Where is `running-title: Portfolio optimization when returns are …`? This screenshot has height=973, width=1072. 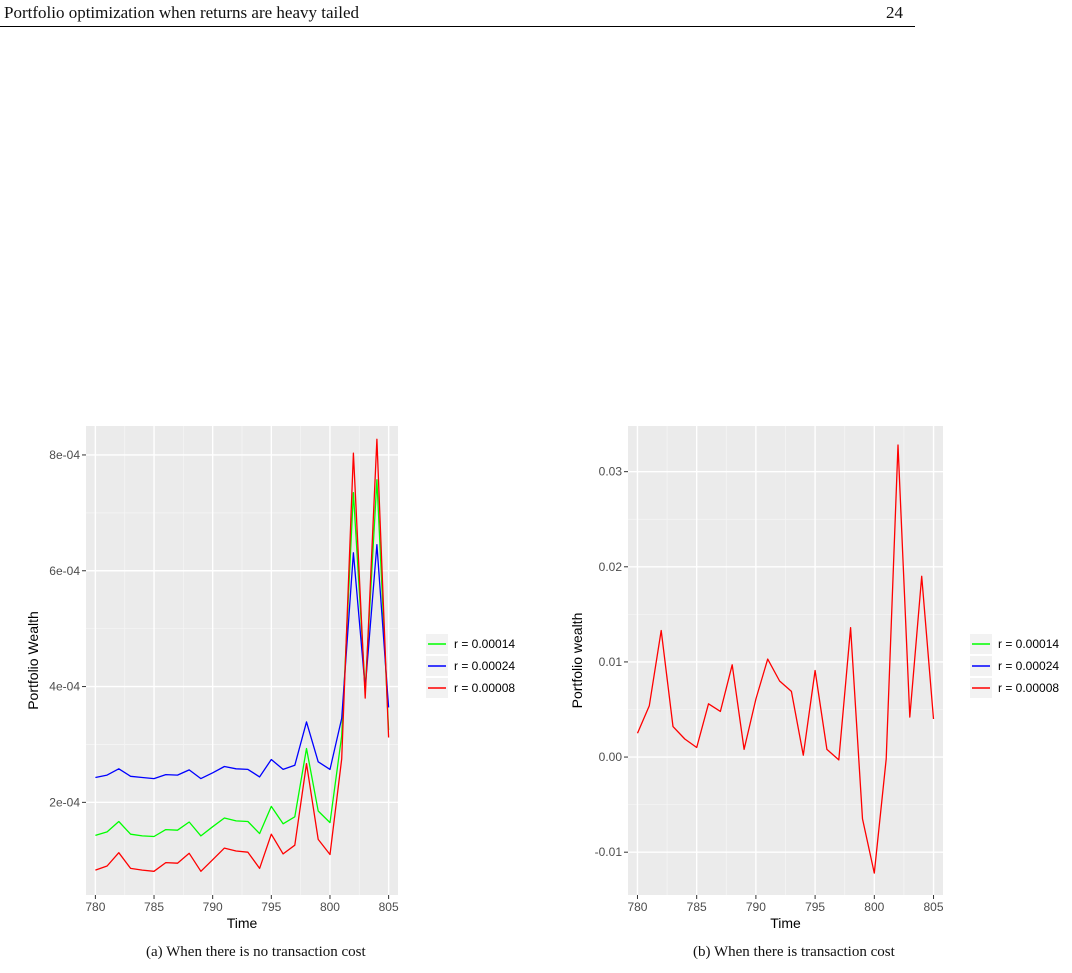
running-title: Portfolio optimization when returns are … is located at coordinates (182, 12).